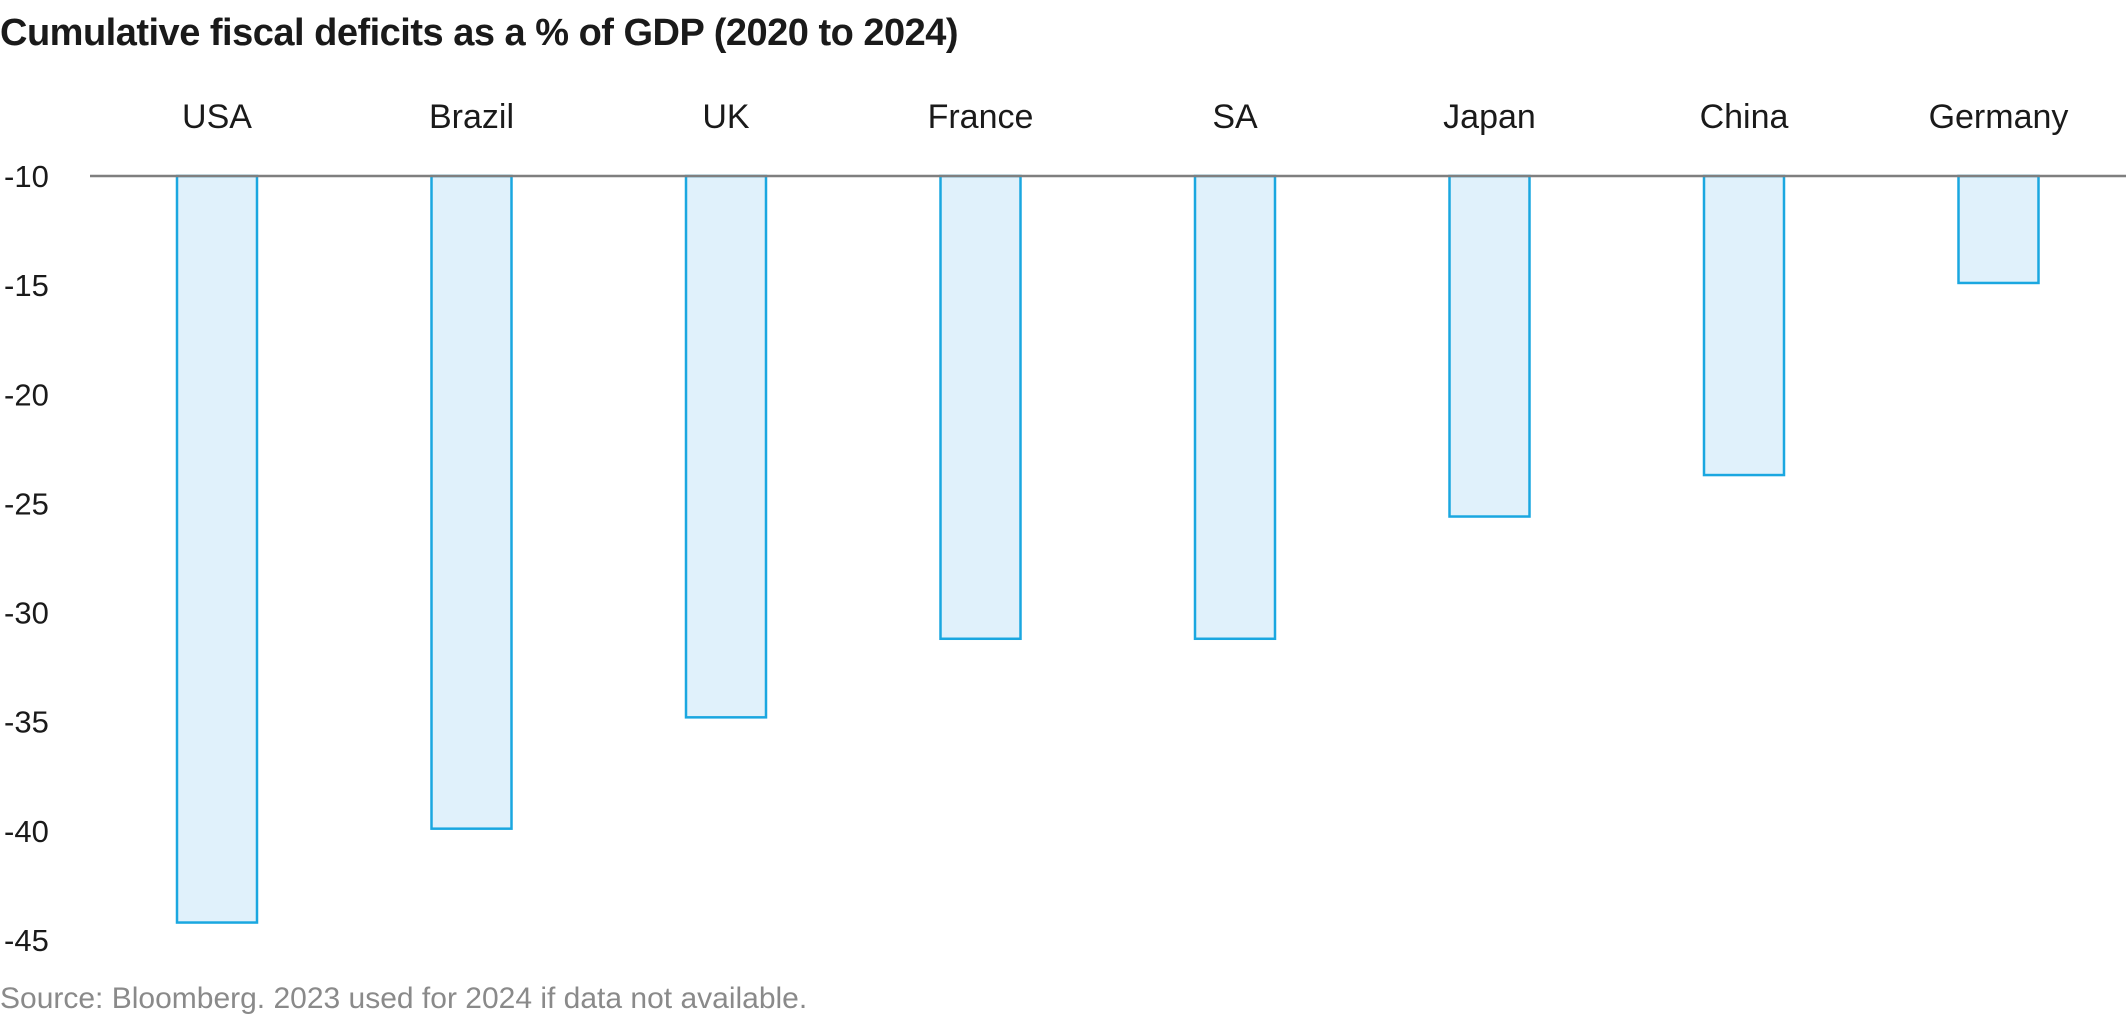  I want to click on bar-sa, so click(1235, 407).